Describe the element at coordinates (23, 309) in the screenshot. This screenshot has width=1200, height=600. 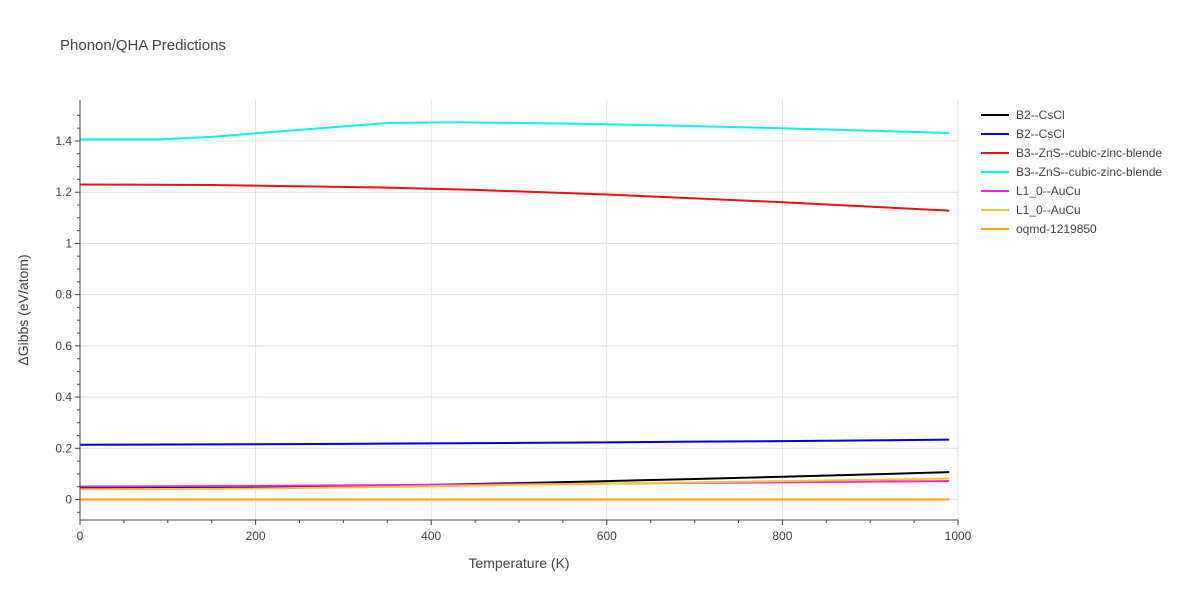
I see `y-axis-title: ΔGibbs (eV/atom)` at that location.